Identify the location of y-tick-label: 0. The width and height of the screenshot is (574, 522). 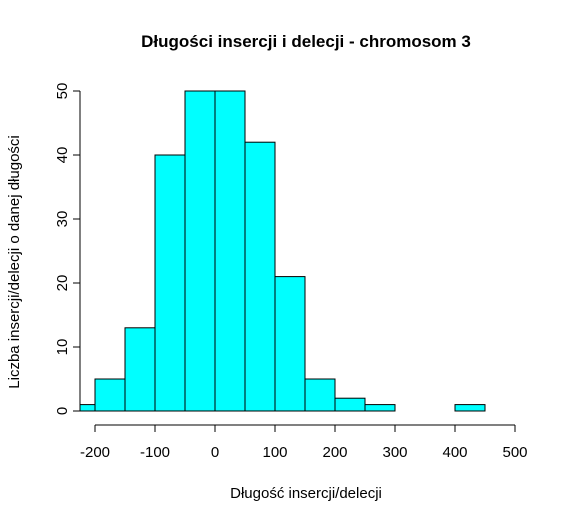
(62, 411).